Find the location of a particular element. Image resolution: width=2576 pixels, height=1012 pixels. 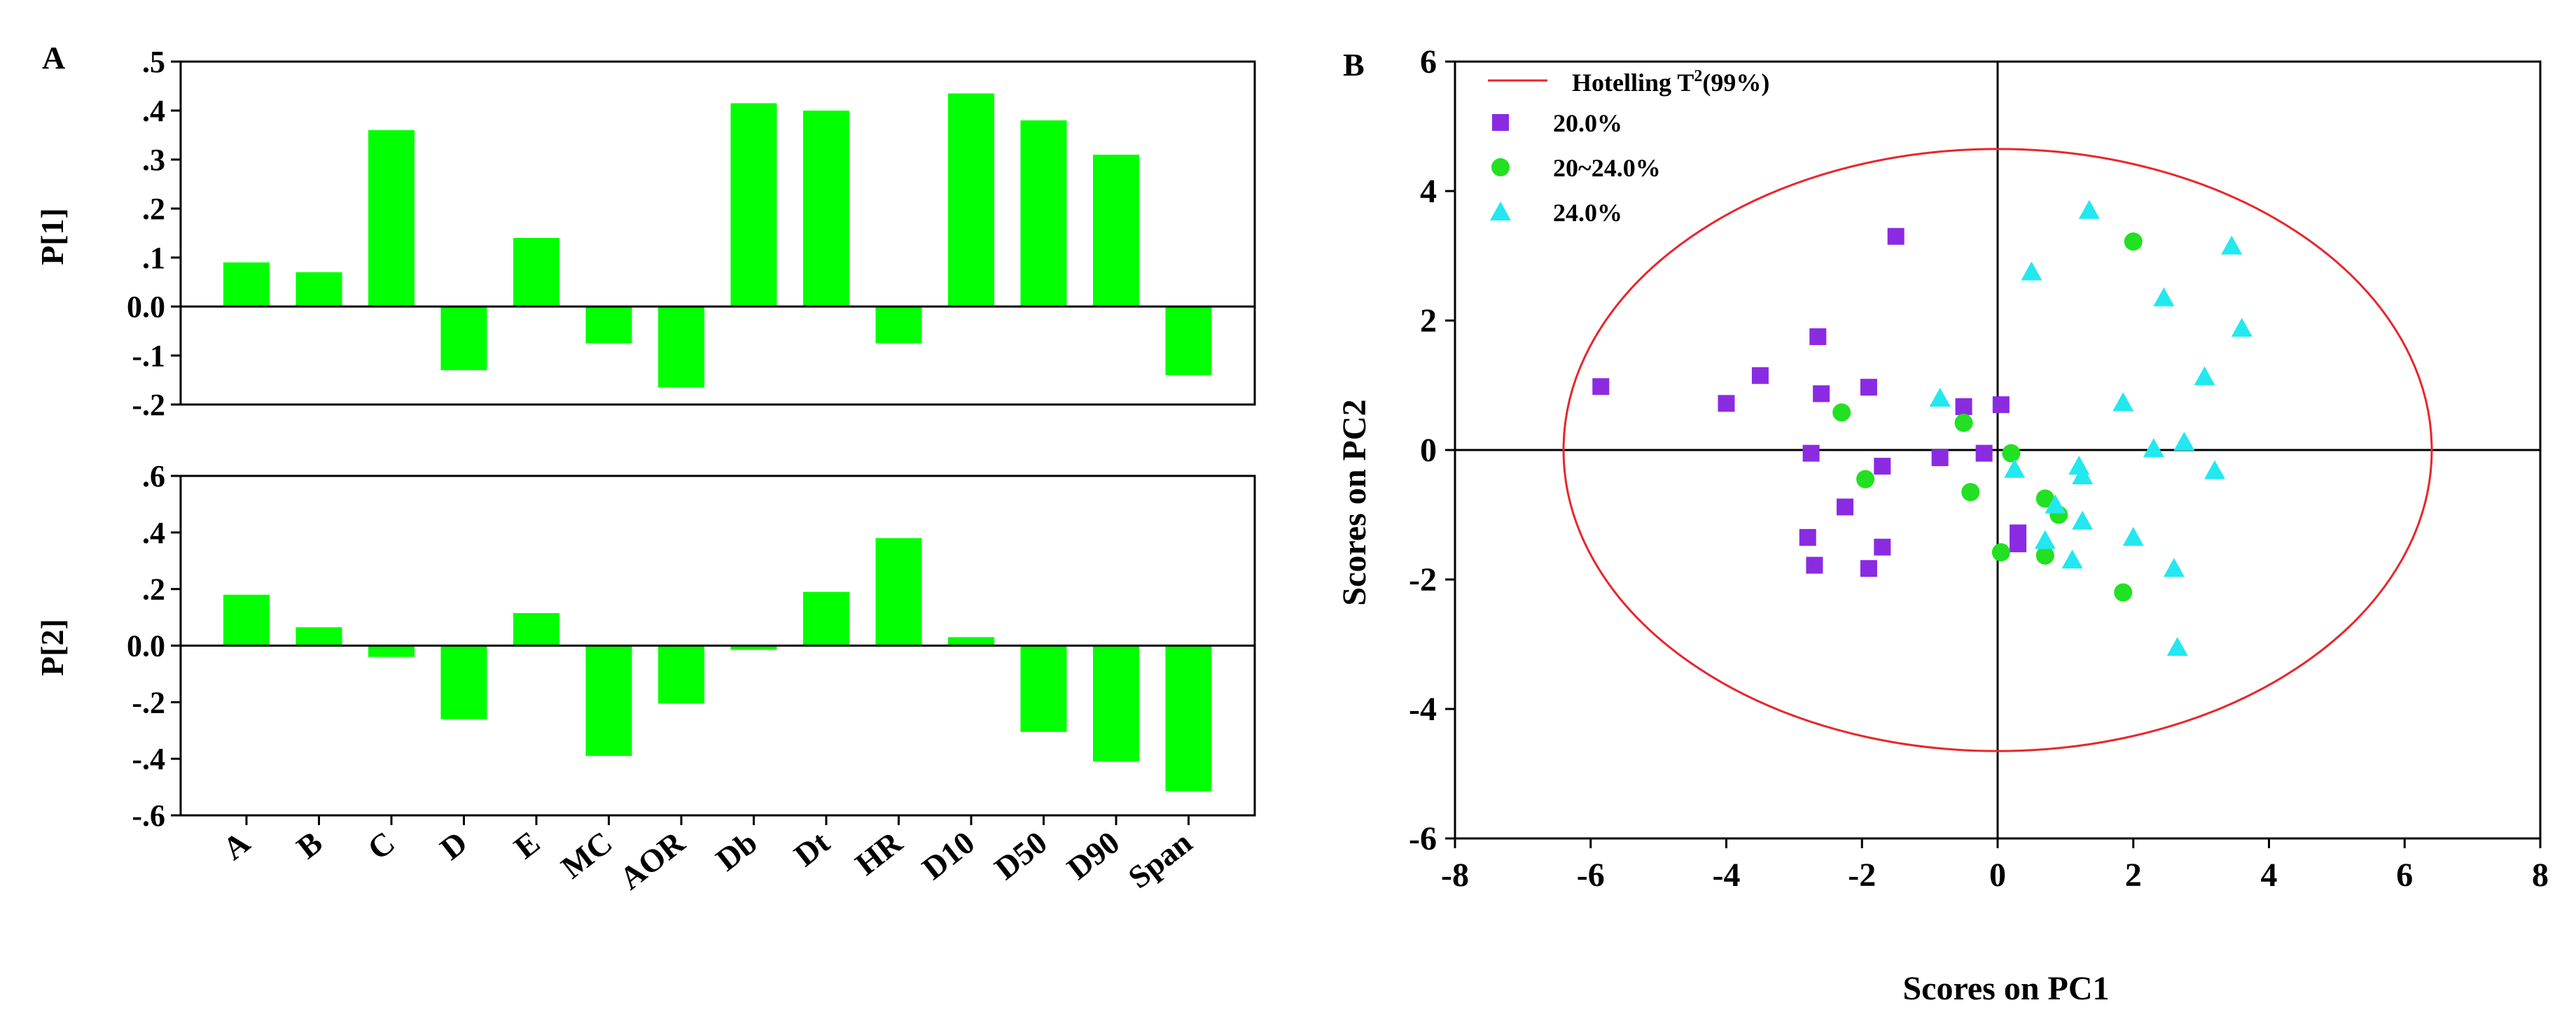

p2-bar-a is located at coordinates (246, 620).